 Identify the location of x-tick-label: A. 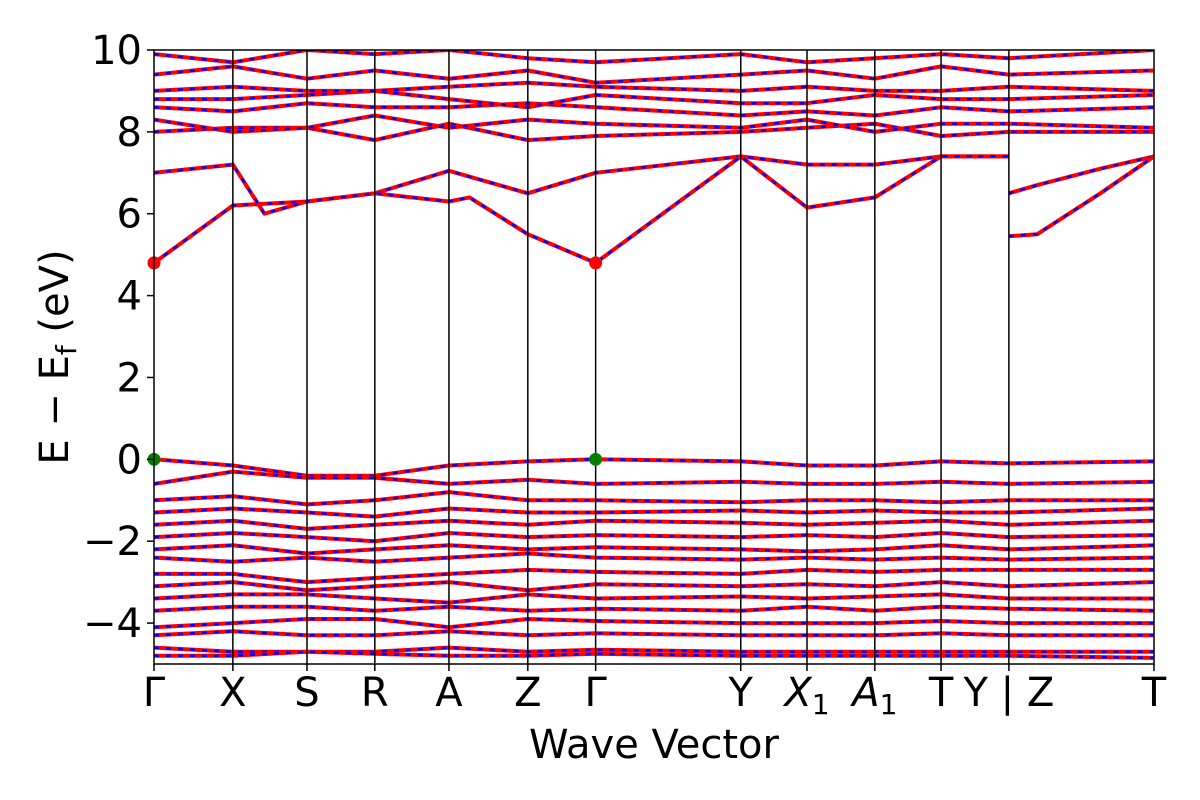
(449, 693).